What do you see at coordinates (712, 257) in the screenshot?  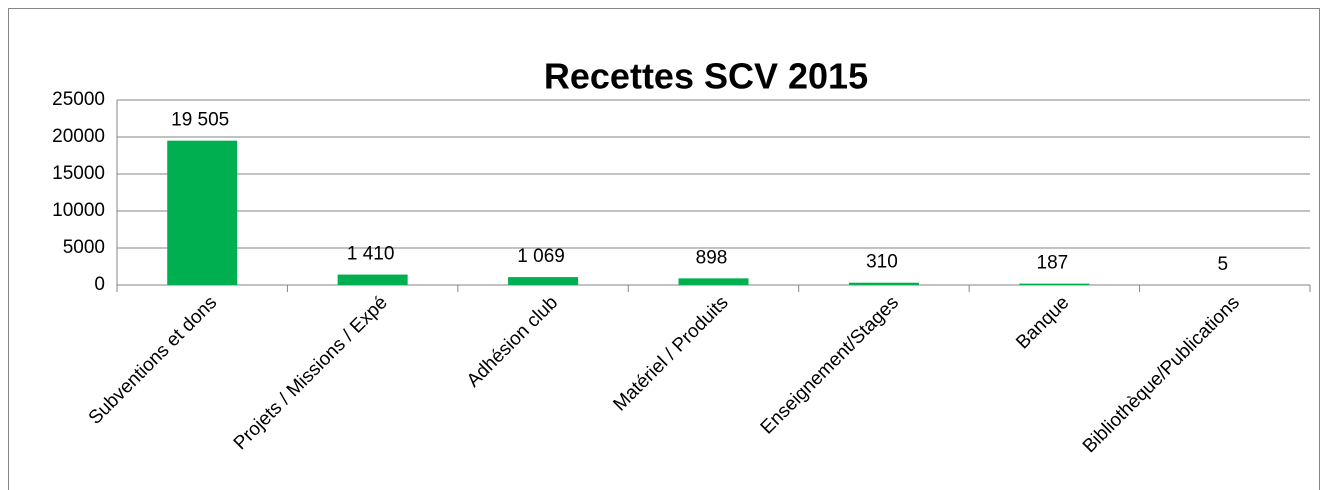 I see `value-label: 898` at bounding box center [712, 257].